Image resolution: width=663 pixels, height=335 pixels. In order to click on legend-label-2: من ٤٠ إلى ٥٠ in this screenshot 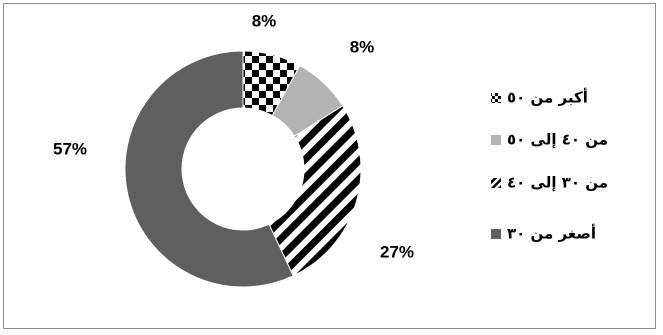, I will do `click(557, 140)`.